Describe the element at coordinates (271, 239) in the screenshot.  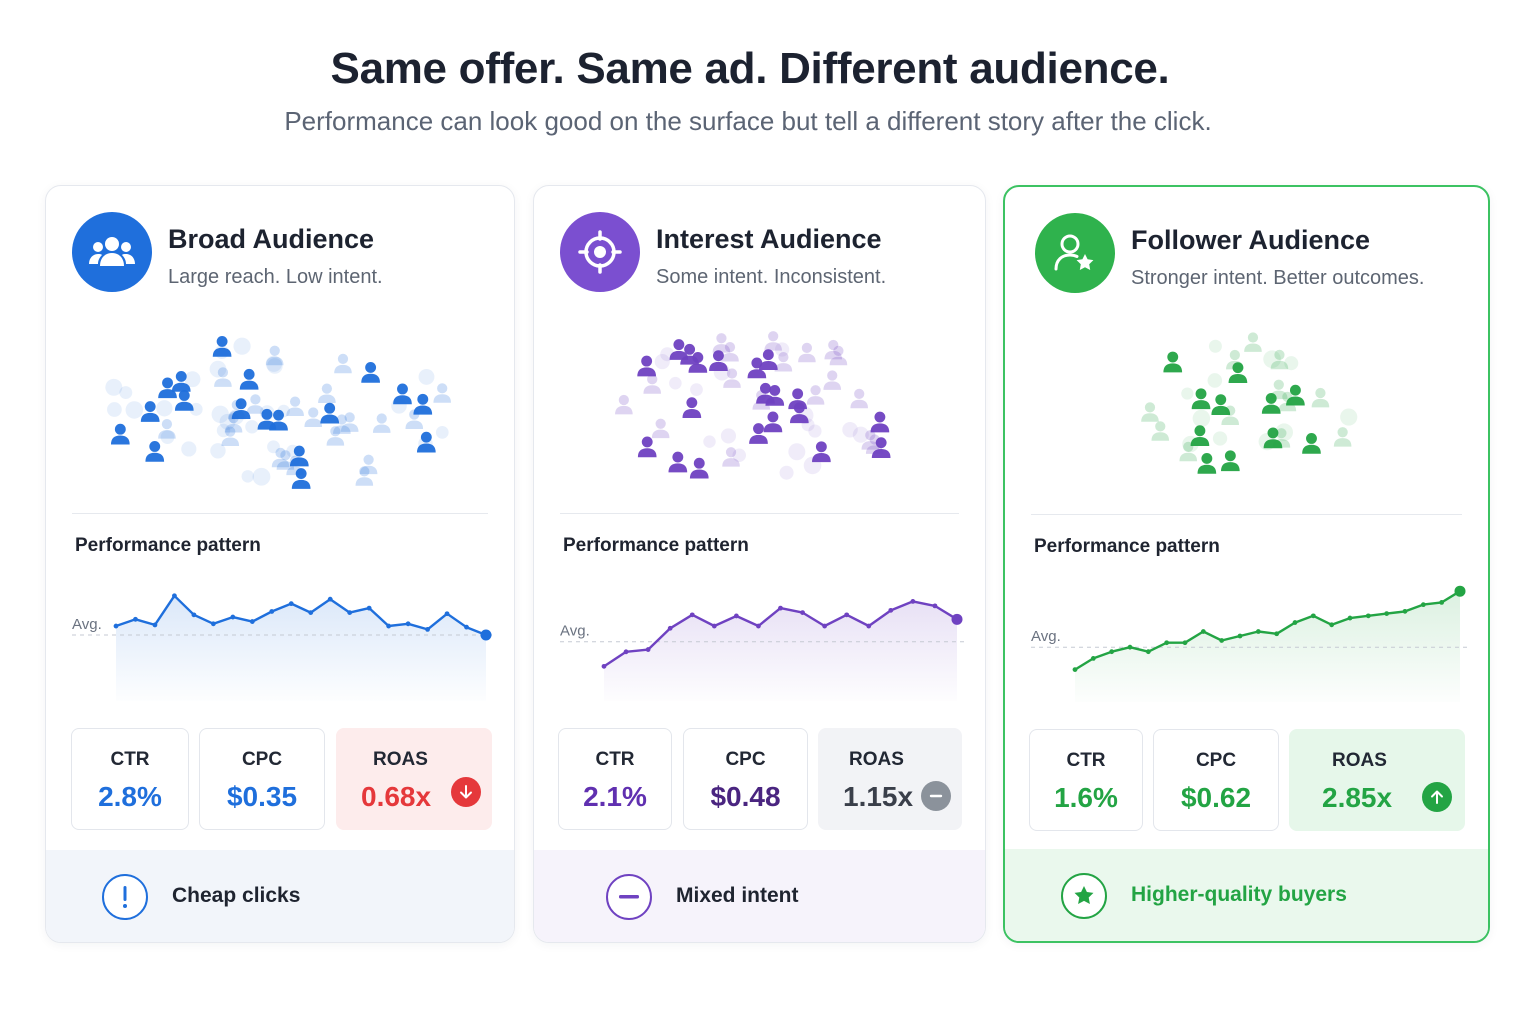
I see `card-title: Broad Audience` at that location.